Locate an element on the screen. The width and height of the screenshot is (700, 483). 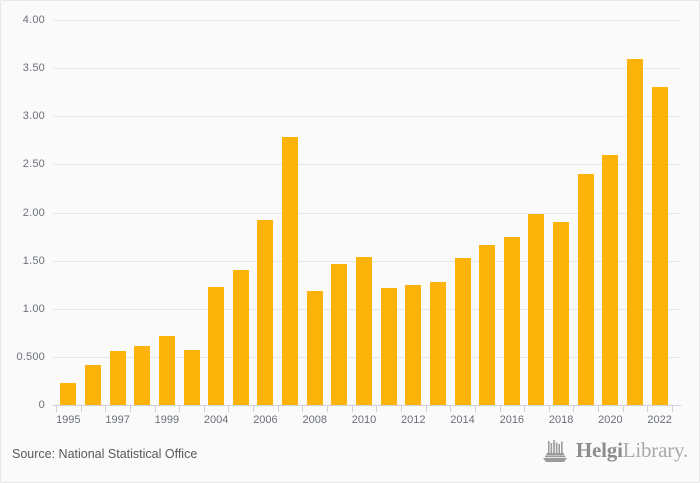
brand-name-primary: Helgi is located at coordinates (599, 450).